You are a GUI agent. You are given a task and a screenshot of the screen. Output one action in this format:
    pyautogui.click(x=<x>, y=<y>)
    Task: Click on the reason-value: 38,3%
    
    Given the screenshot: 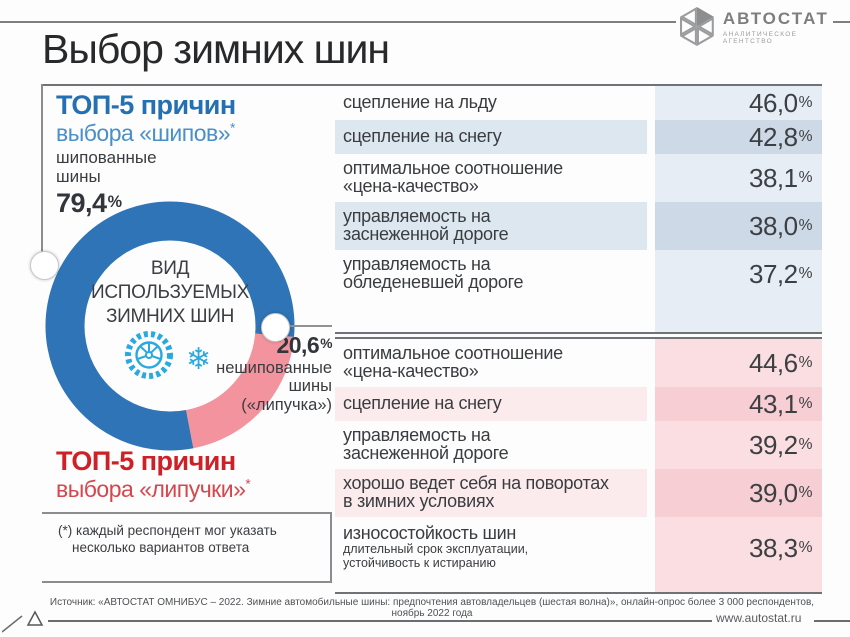 What is the action you would take?
    pyautogui.click(x=738, y=548)
    